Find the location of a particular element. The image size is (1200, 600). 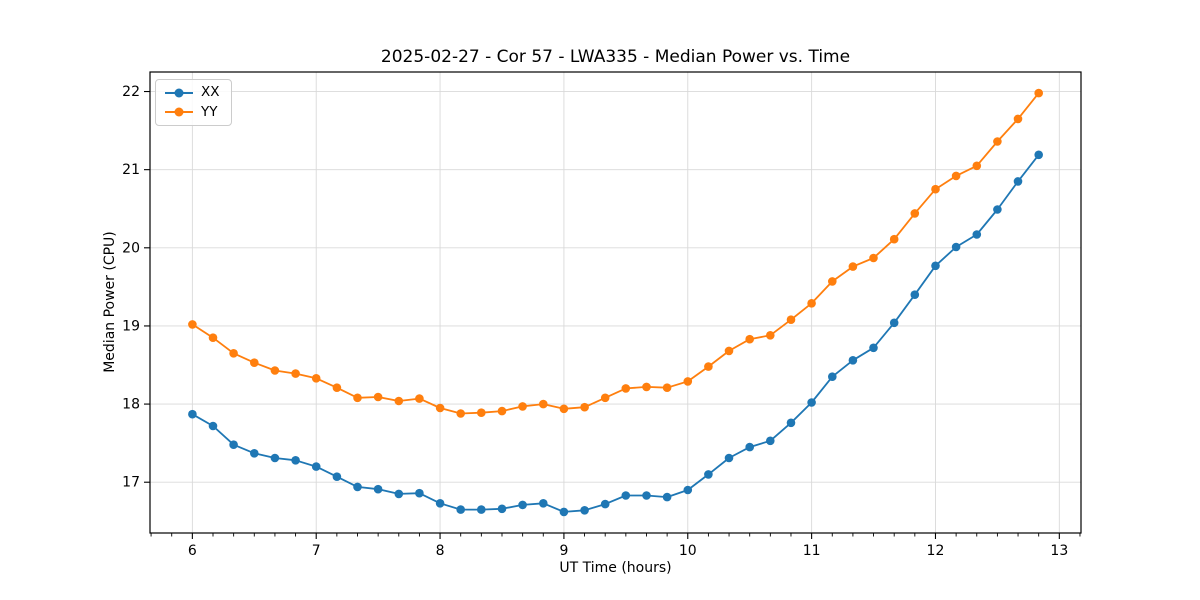

svg-text: 7 is located at coordinates (316, 551).